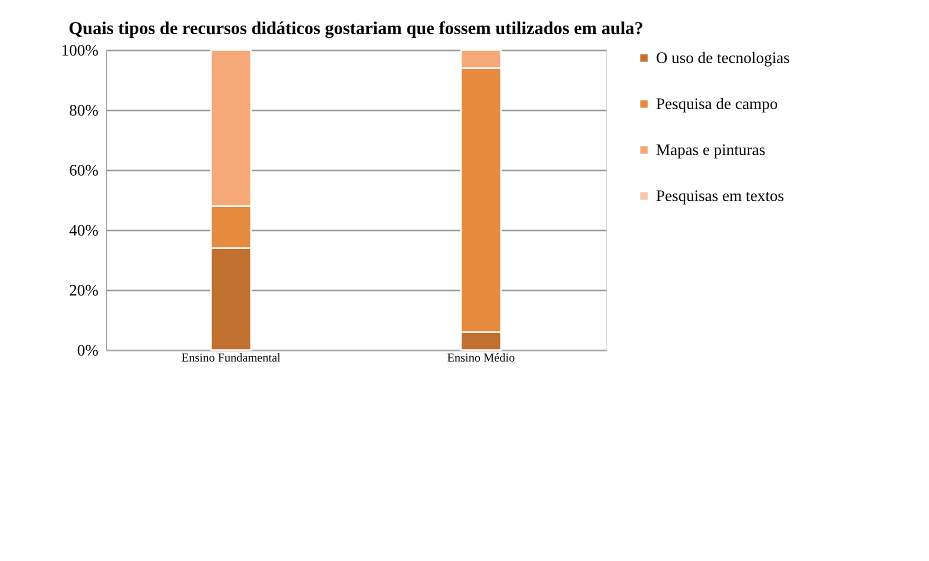 This screenshot has width=929, height=561. What do you see at coordinates (723, 58) in the screenshot?
I see `legend-label: O uso de tecnologias` at bounding box center [723, 58].